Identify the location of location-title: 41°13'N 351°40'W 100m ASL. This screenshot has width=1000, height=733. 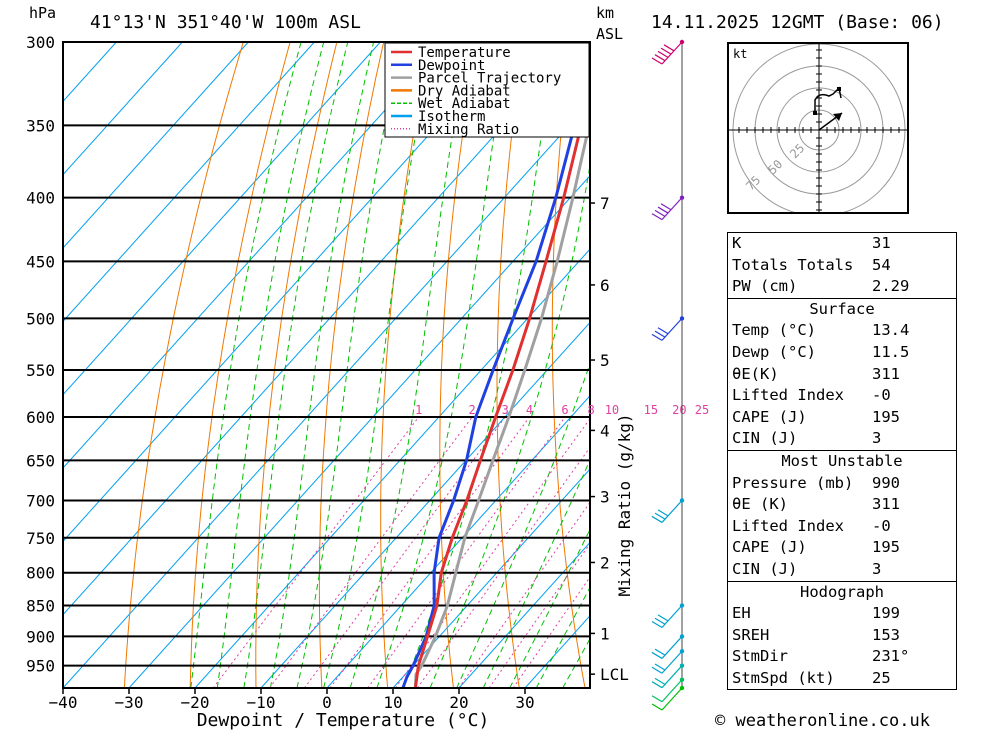
(225, 22).